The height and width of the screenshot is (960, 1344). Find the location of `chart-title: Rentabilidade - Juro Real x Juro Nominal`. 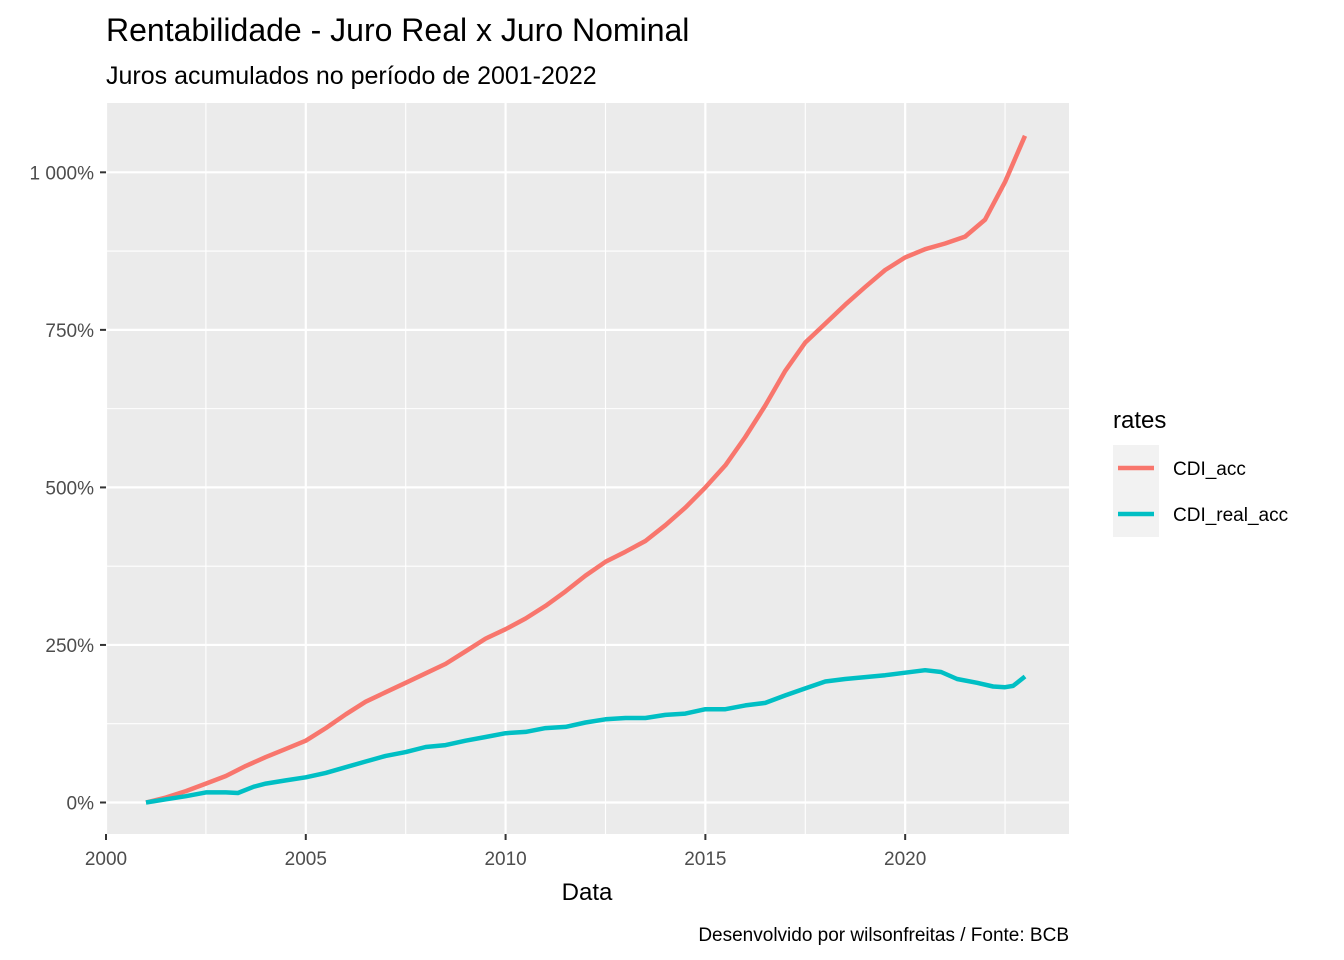

chart-title: Rentabilidade - Juro Real x Juro Nominal is located at coordinates (397, 30).